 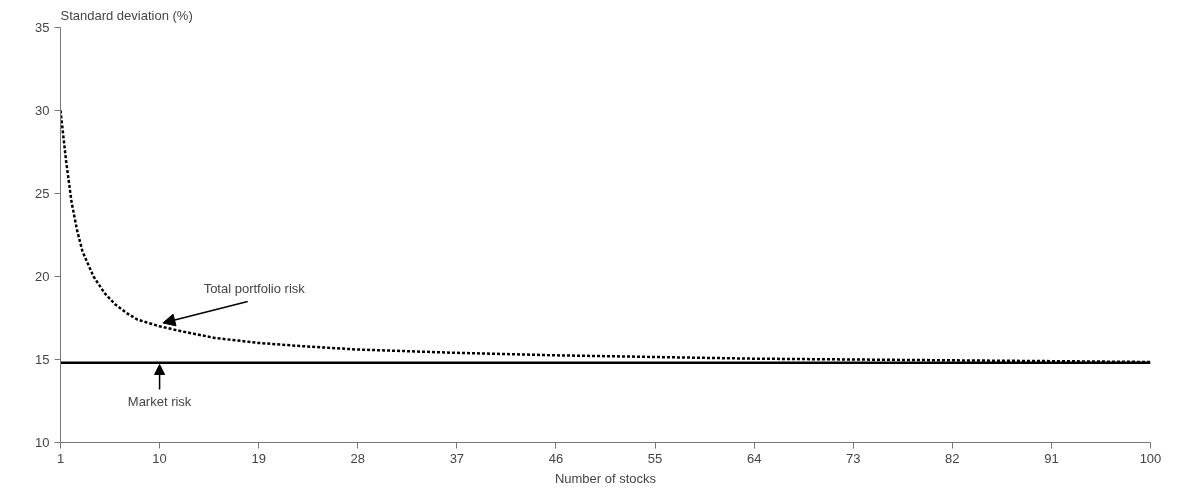 I want to click on x-tick-label: 55, so click(x=655, y=458).